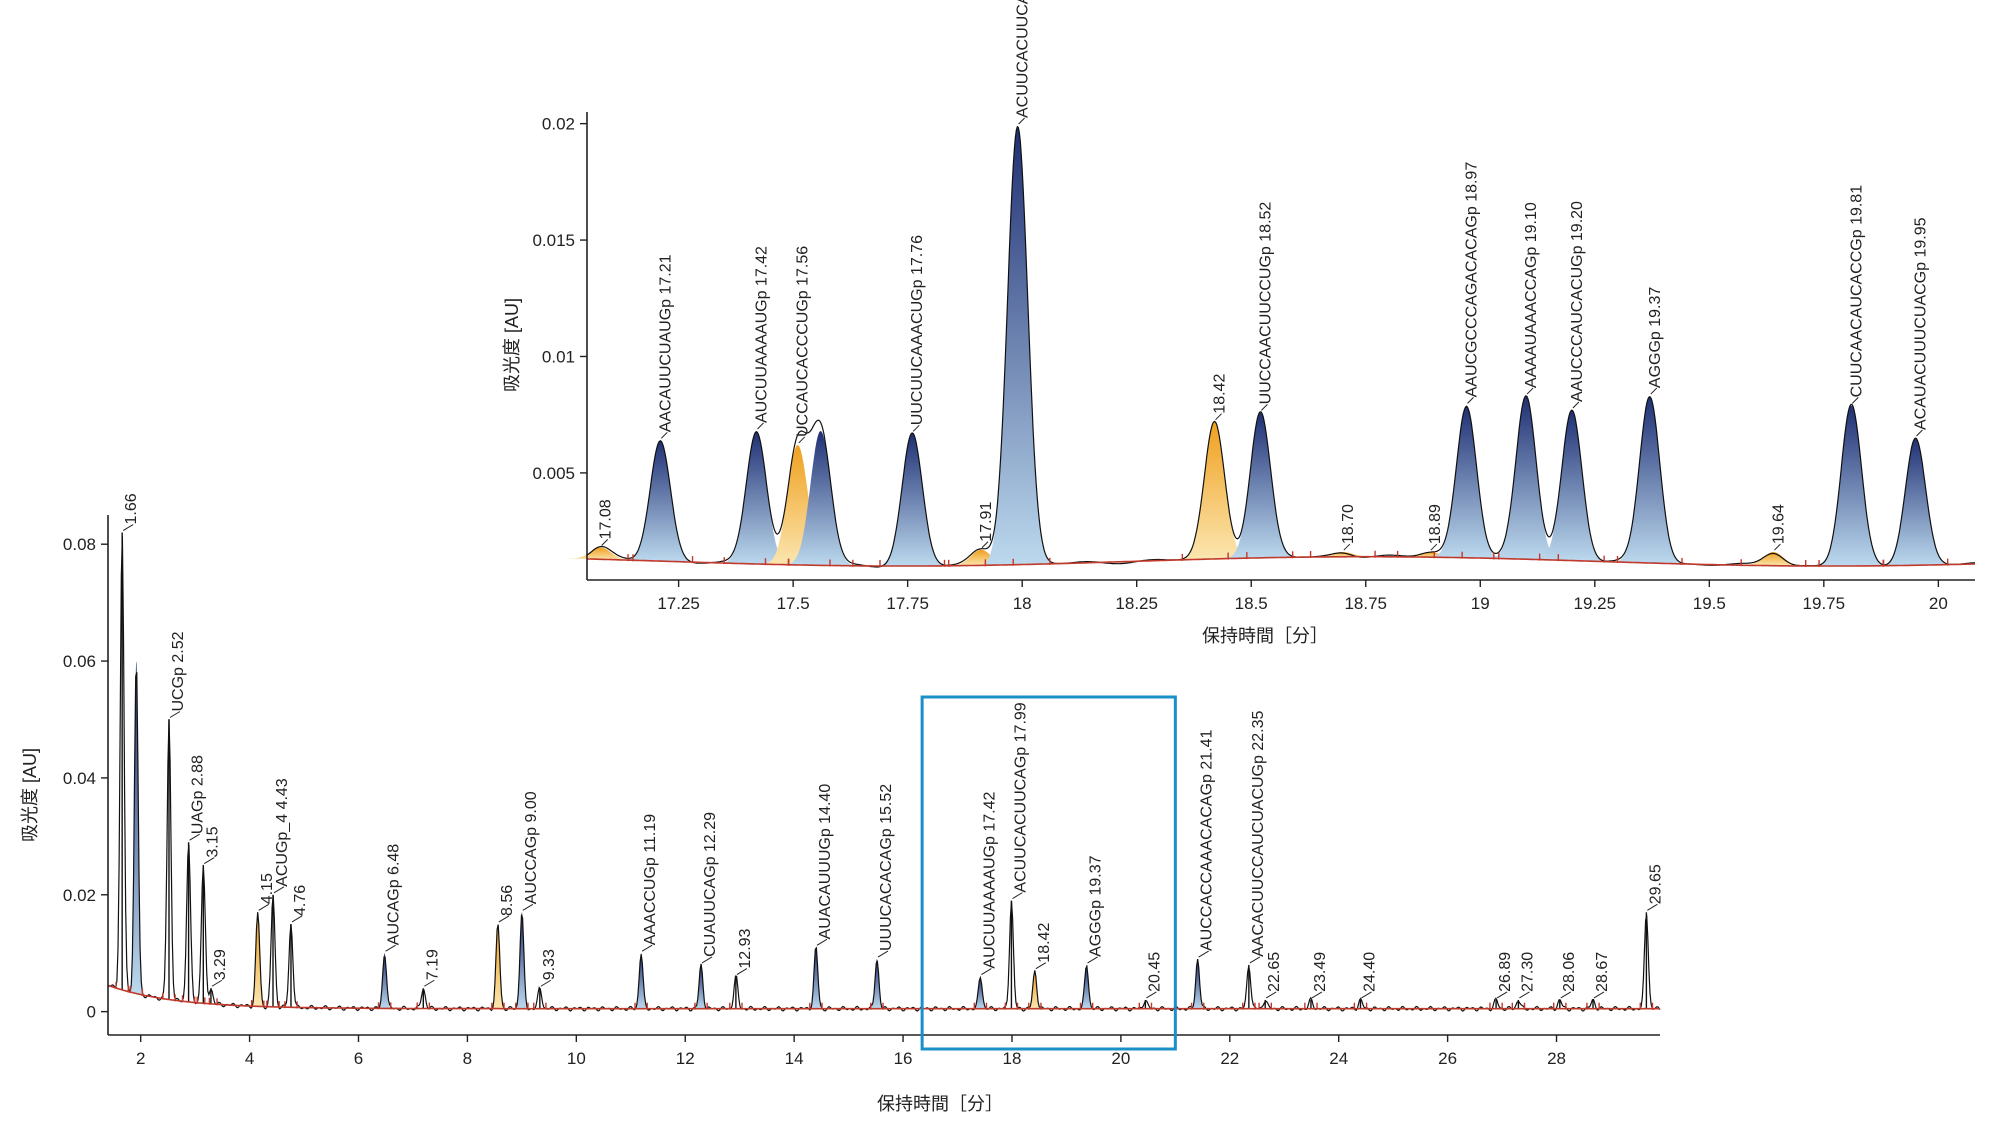 The height and width of the screenshot is (1127, 2000). What do you see at coordinates (394, 894) in the screenshot?
I see `peak-label: AUCAGp 6.48` at bounding box center [394, 894].